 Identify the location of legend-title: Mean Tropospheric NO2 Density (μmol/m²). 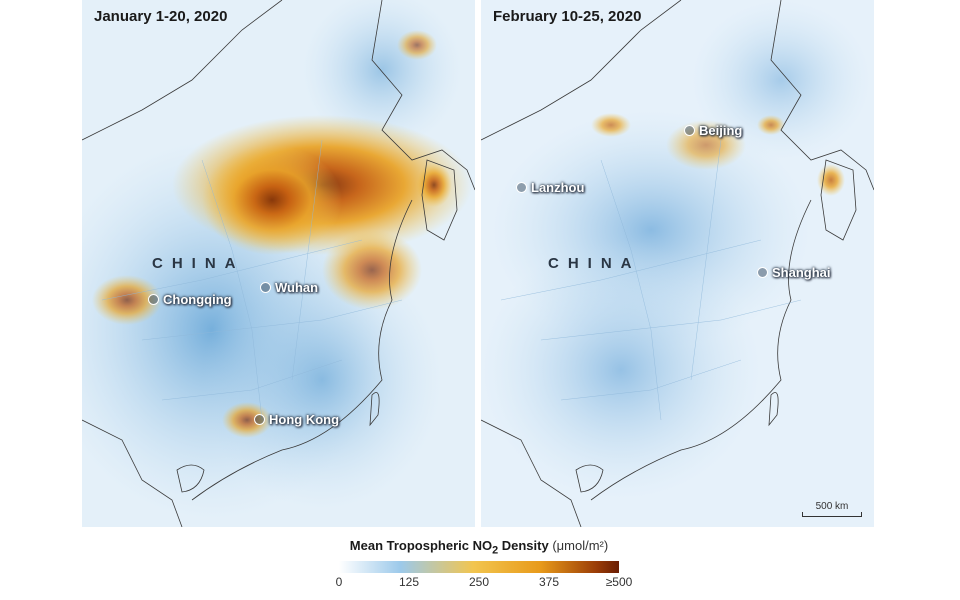
(479, 547).